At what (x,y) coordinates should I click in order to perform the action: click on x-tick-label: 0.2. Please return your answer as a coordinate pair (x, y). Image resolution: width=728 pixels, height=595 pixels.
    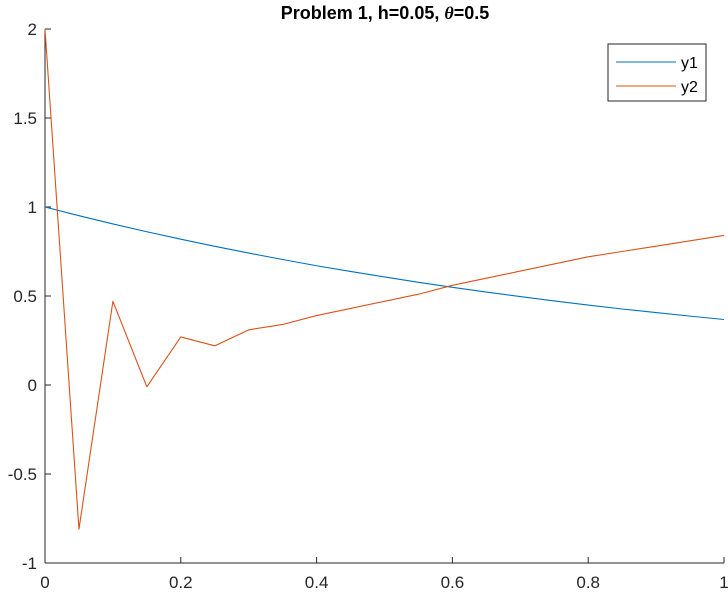
    Looking at the image, I should click on (181, 582).